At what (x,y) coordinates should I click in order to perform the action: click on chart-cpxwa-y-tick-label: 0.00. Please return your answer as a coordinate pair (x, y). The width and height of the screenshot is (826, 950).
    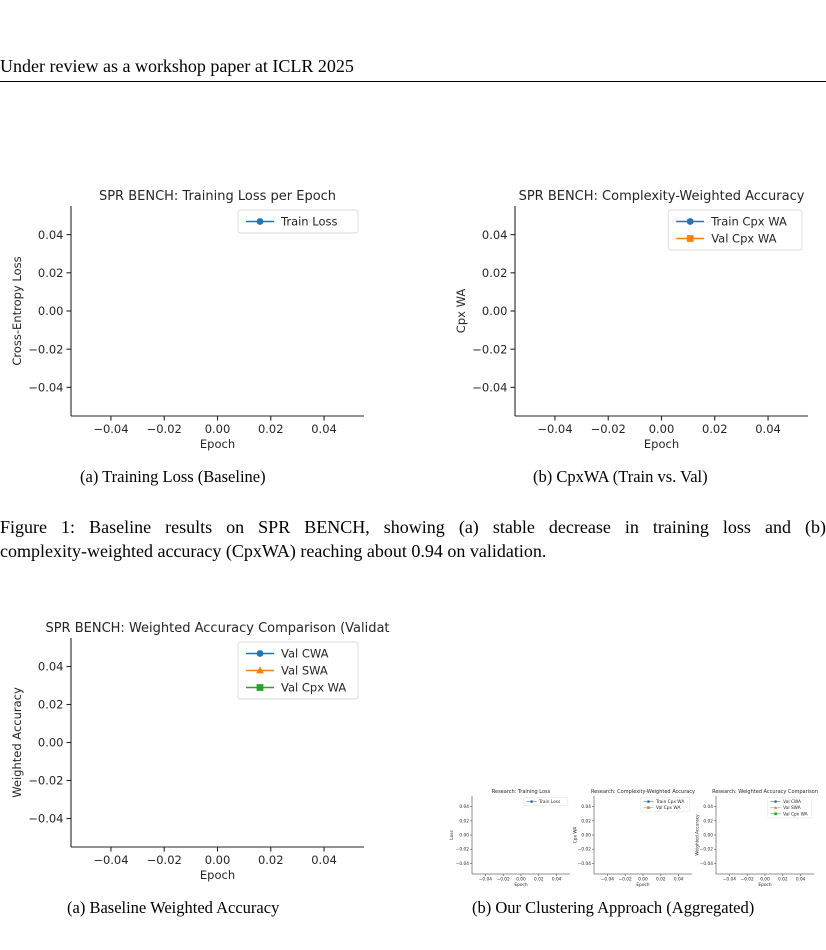
    Looking at the image, I should click on (495, 311).